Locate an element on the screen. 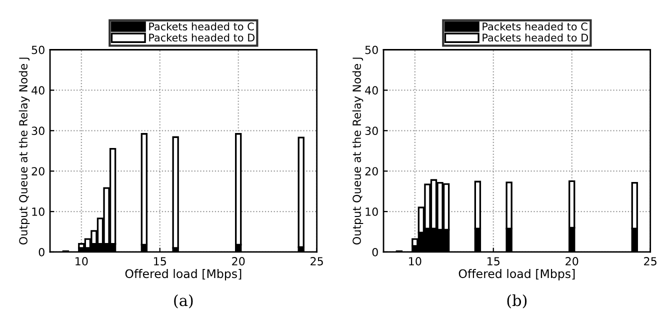 This screenshot has height=321, width=667. text: (b) is located at coordinates (517, 301).